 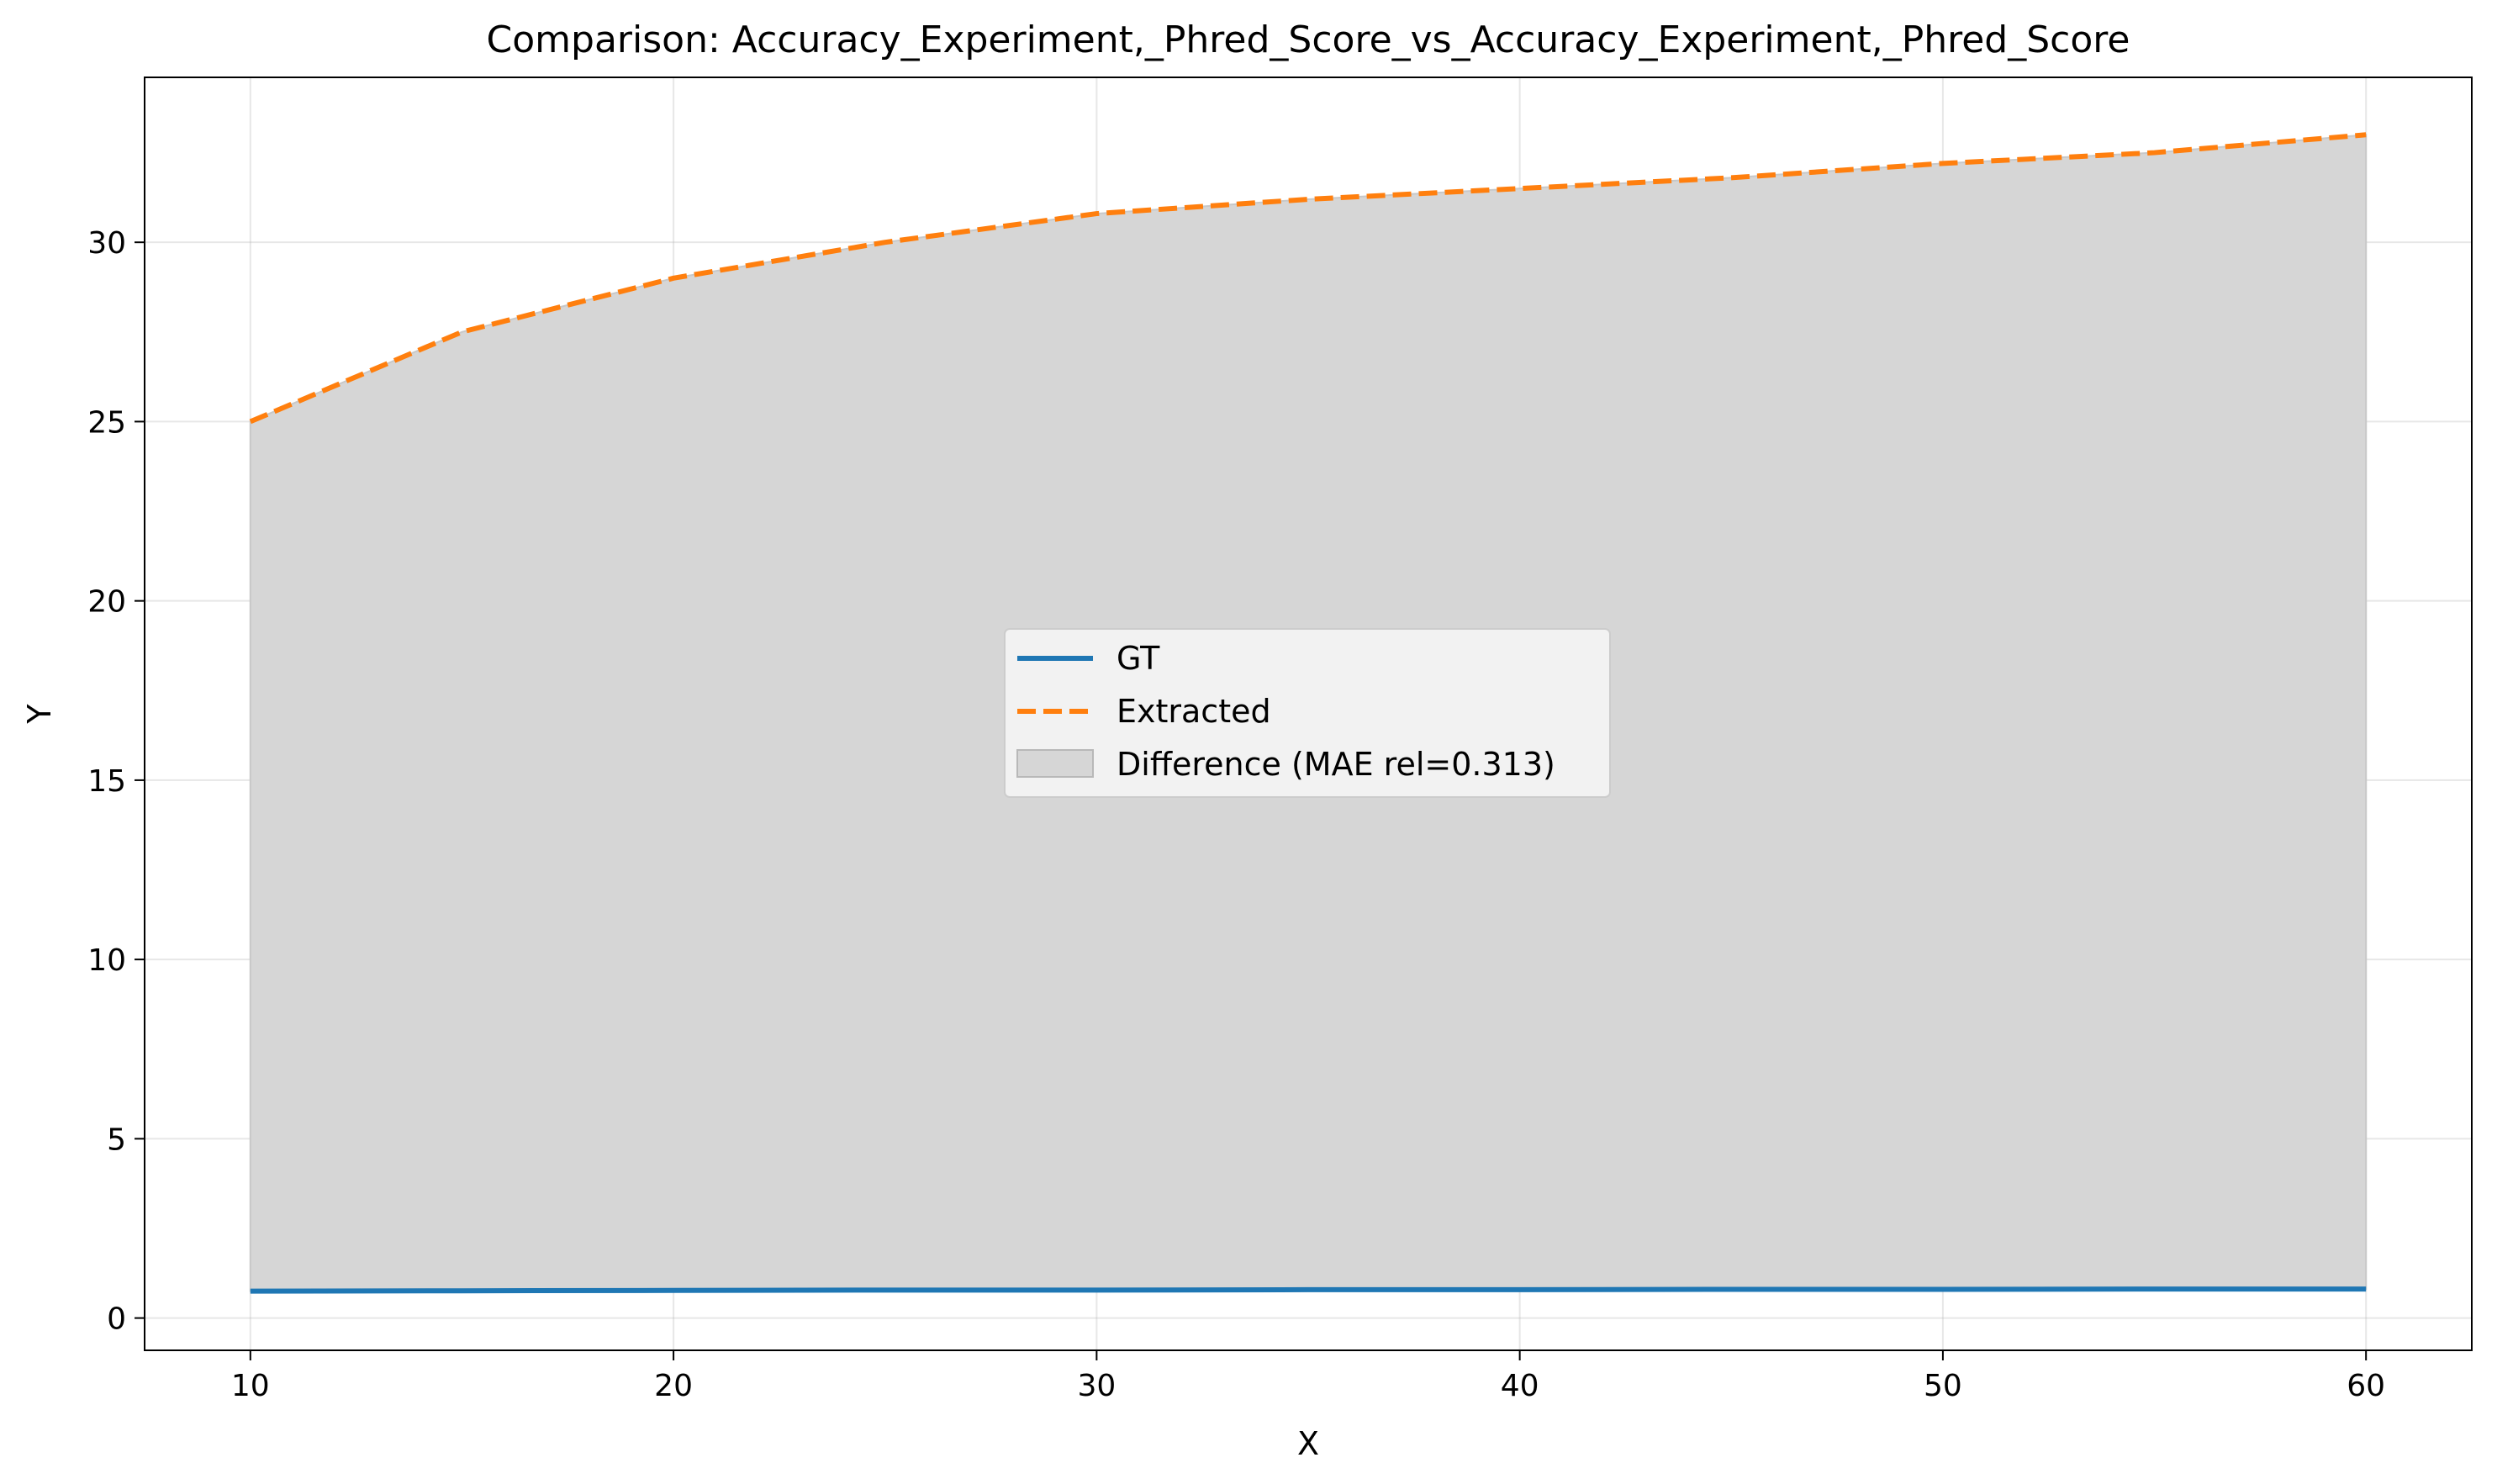 I want to click on legend-extracted-label: Extracted, so click(x=1194, y=711).